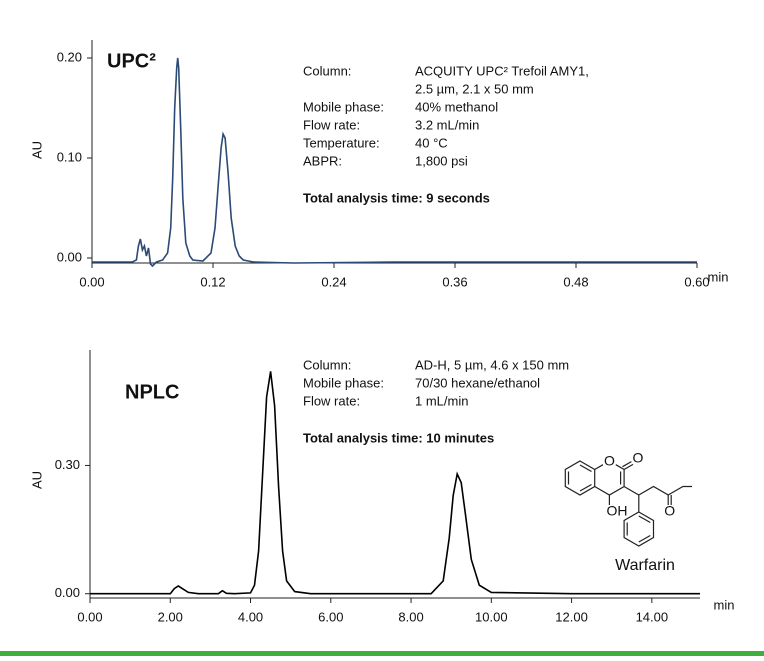 The height and width of the screenshot is (661, 764). Describe the element at coordinates (645, 565) in the screenshot. I see `structure-name: Warfarin` at that location.